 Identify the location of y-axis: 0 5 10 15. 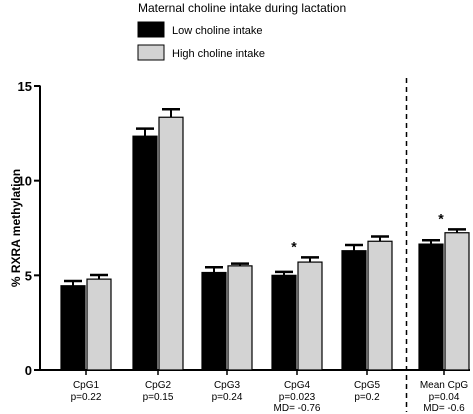
(29, 228).